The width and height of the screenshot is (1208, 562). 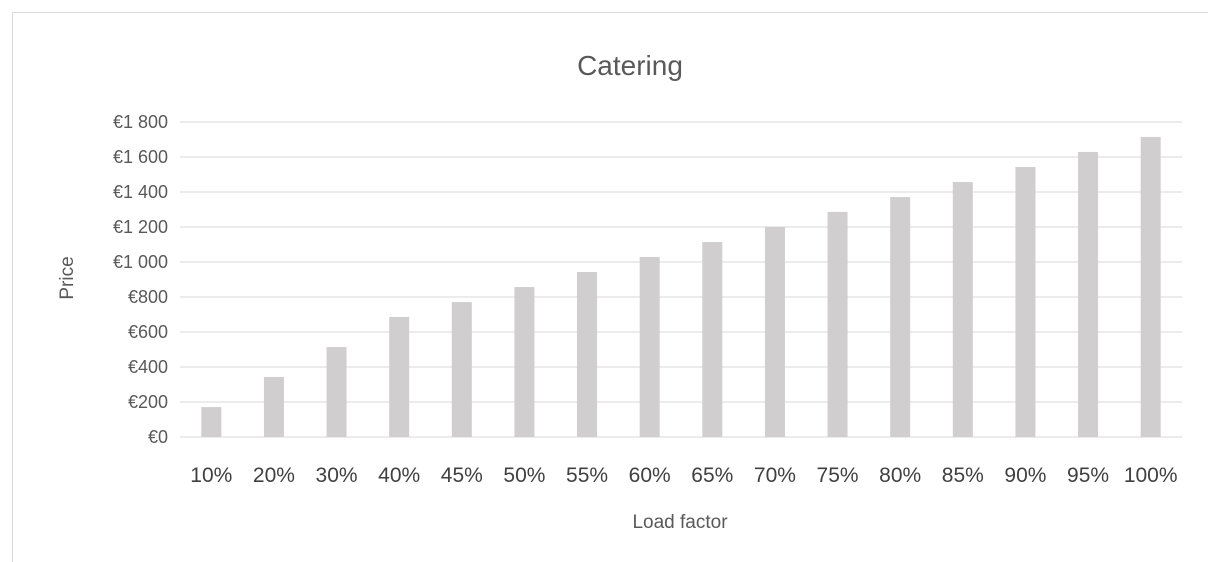 I want to click on y-tick-label: €0, so click(x=158, y=437).